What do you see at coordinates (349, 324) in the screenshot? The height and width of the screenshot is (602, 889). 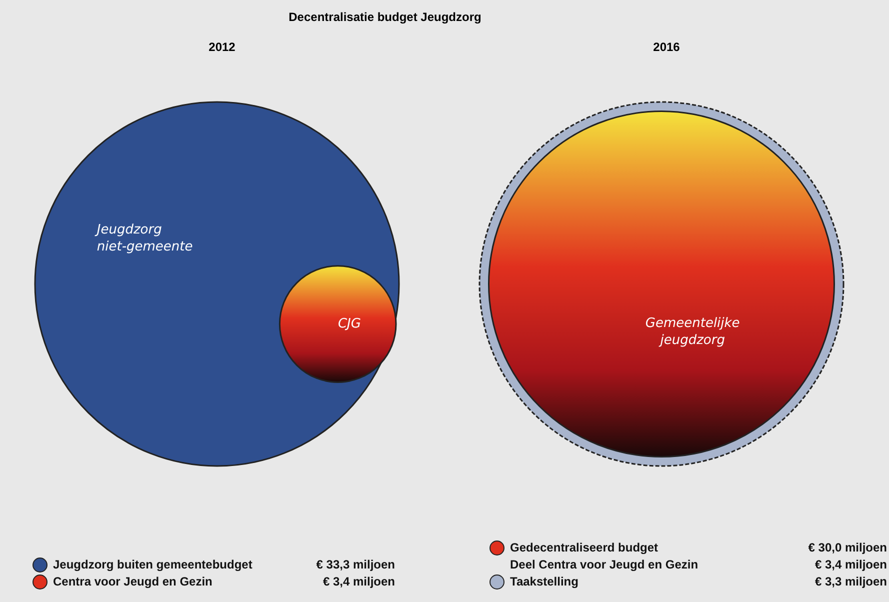 I see `text: CJG` at bounding box center [349, 324].